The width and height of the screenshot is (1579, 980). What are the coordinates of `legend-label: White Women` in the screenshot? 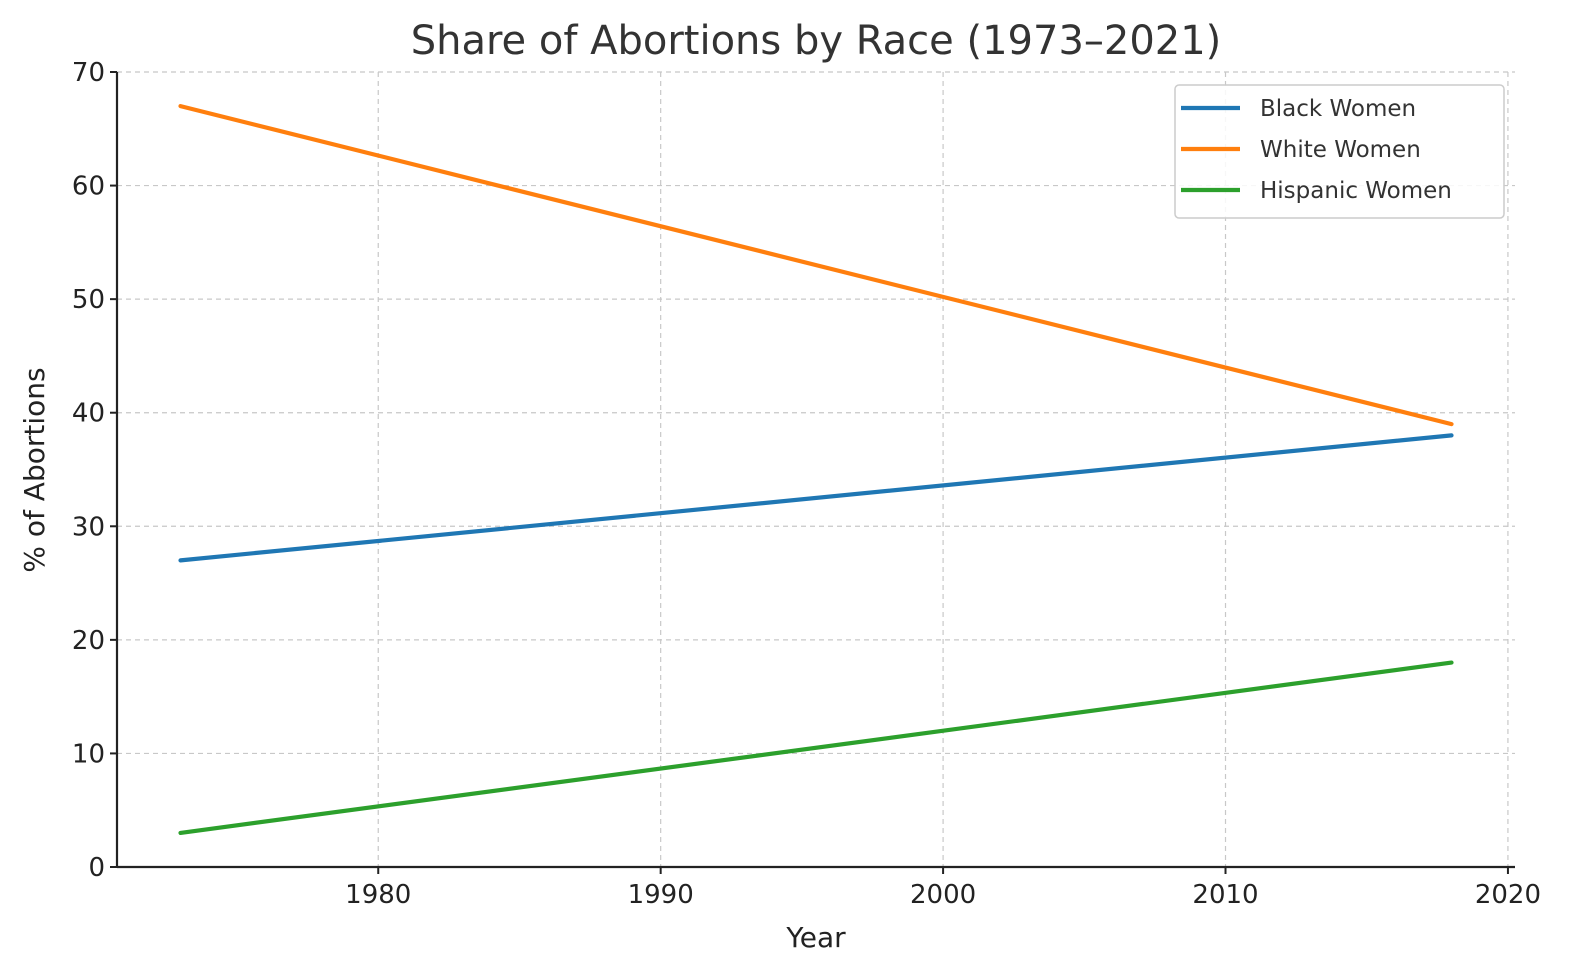 It's located at (1340, 150).